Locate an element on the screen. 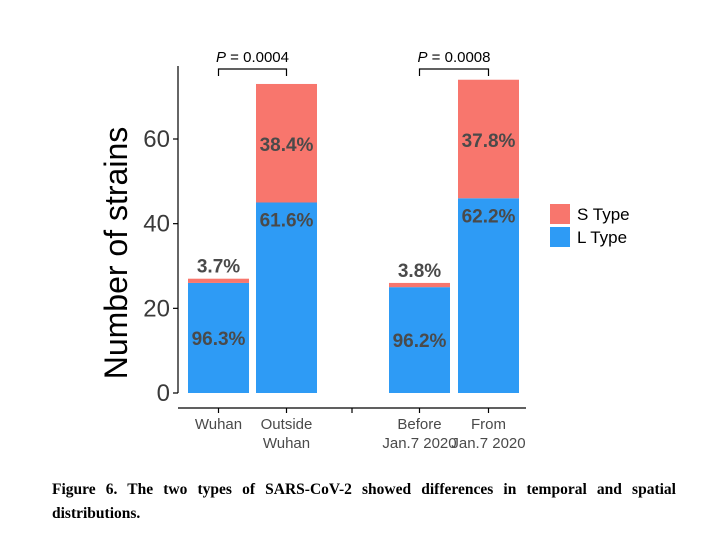 The image size is (709, 554). data-label-l-type: 96.2% is located at coordinates (420, 341).